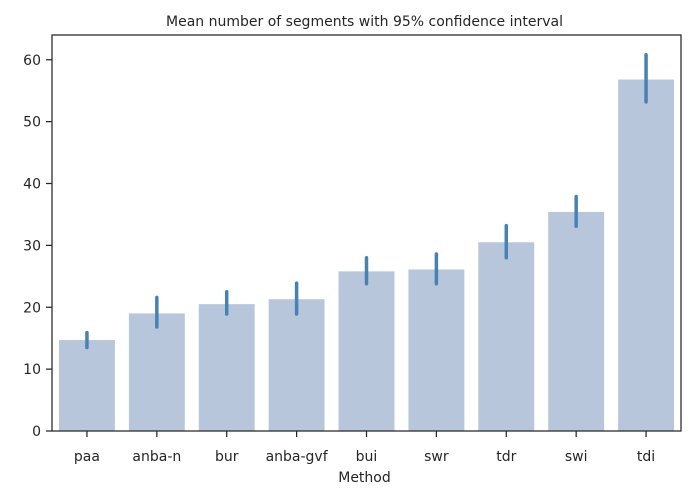  Describe the element at coordinates (367, 457) in the screenshot. I see `x-tick-label-bui: bui` at that location.